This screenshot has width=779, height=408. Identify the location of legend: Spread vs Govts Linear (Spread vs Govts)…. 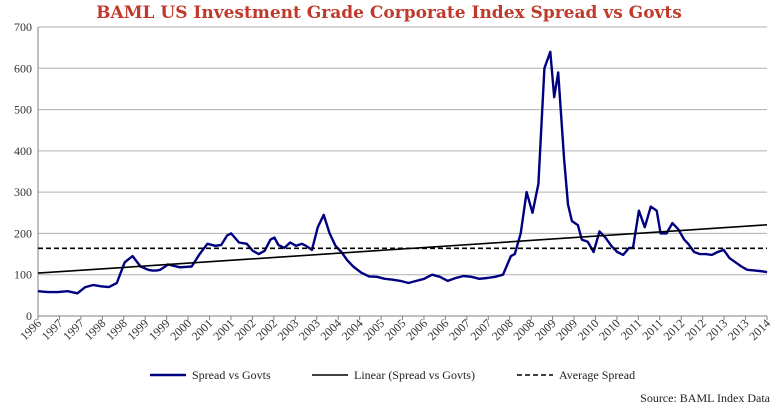
(392, 375).